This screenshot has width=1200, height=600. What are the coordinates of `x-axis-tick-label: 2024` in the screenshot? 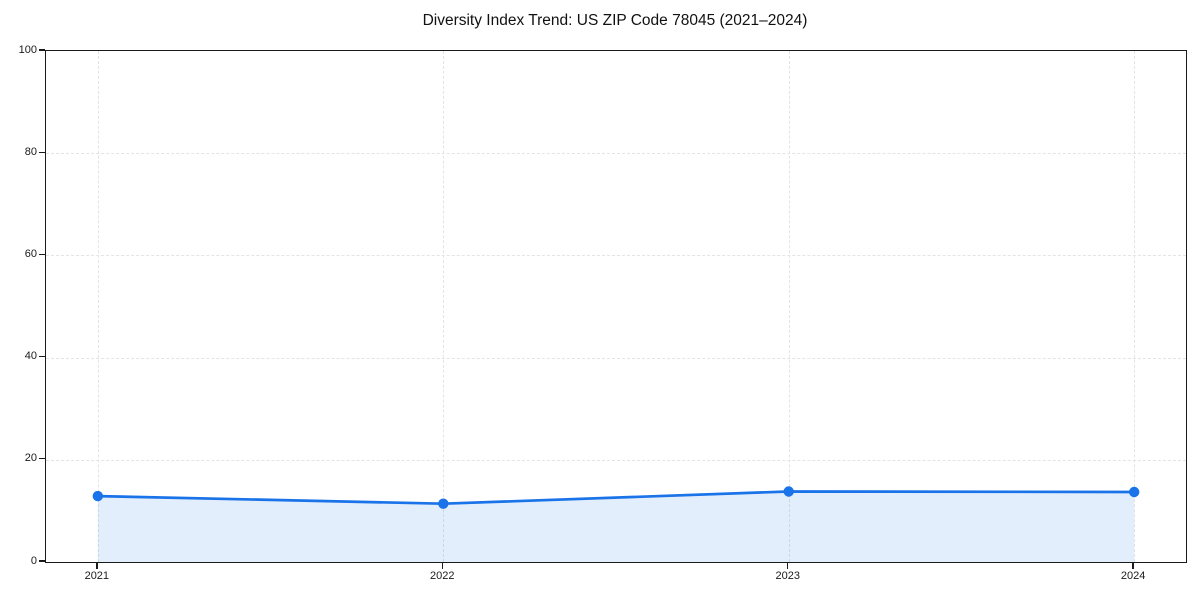 It's located at (1133, 576).